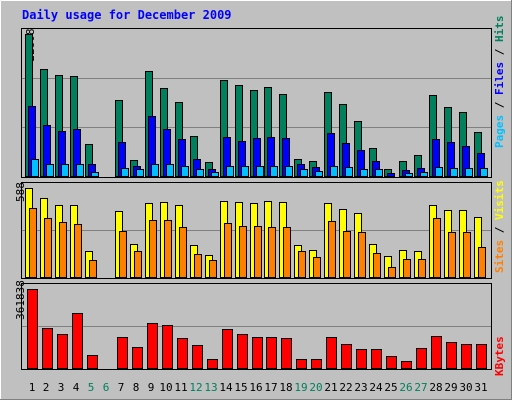 This screenshot has width=512, height=400. Describe the element at coordinates (127, 15) in the screenshot. I see `chart-title: Daily usage for December 2009` at that location.